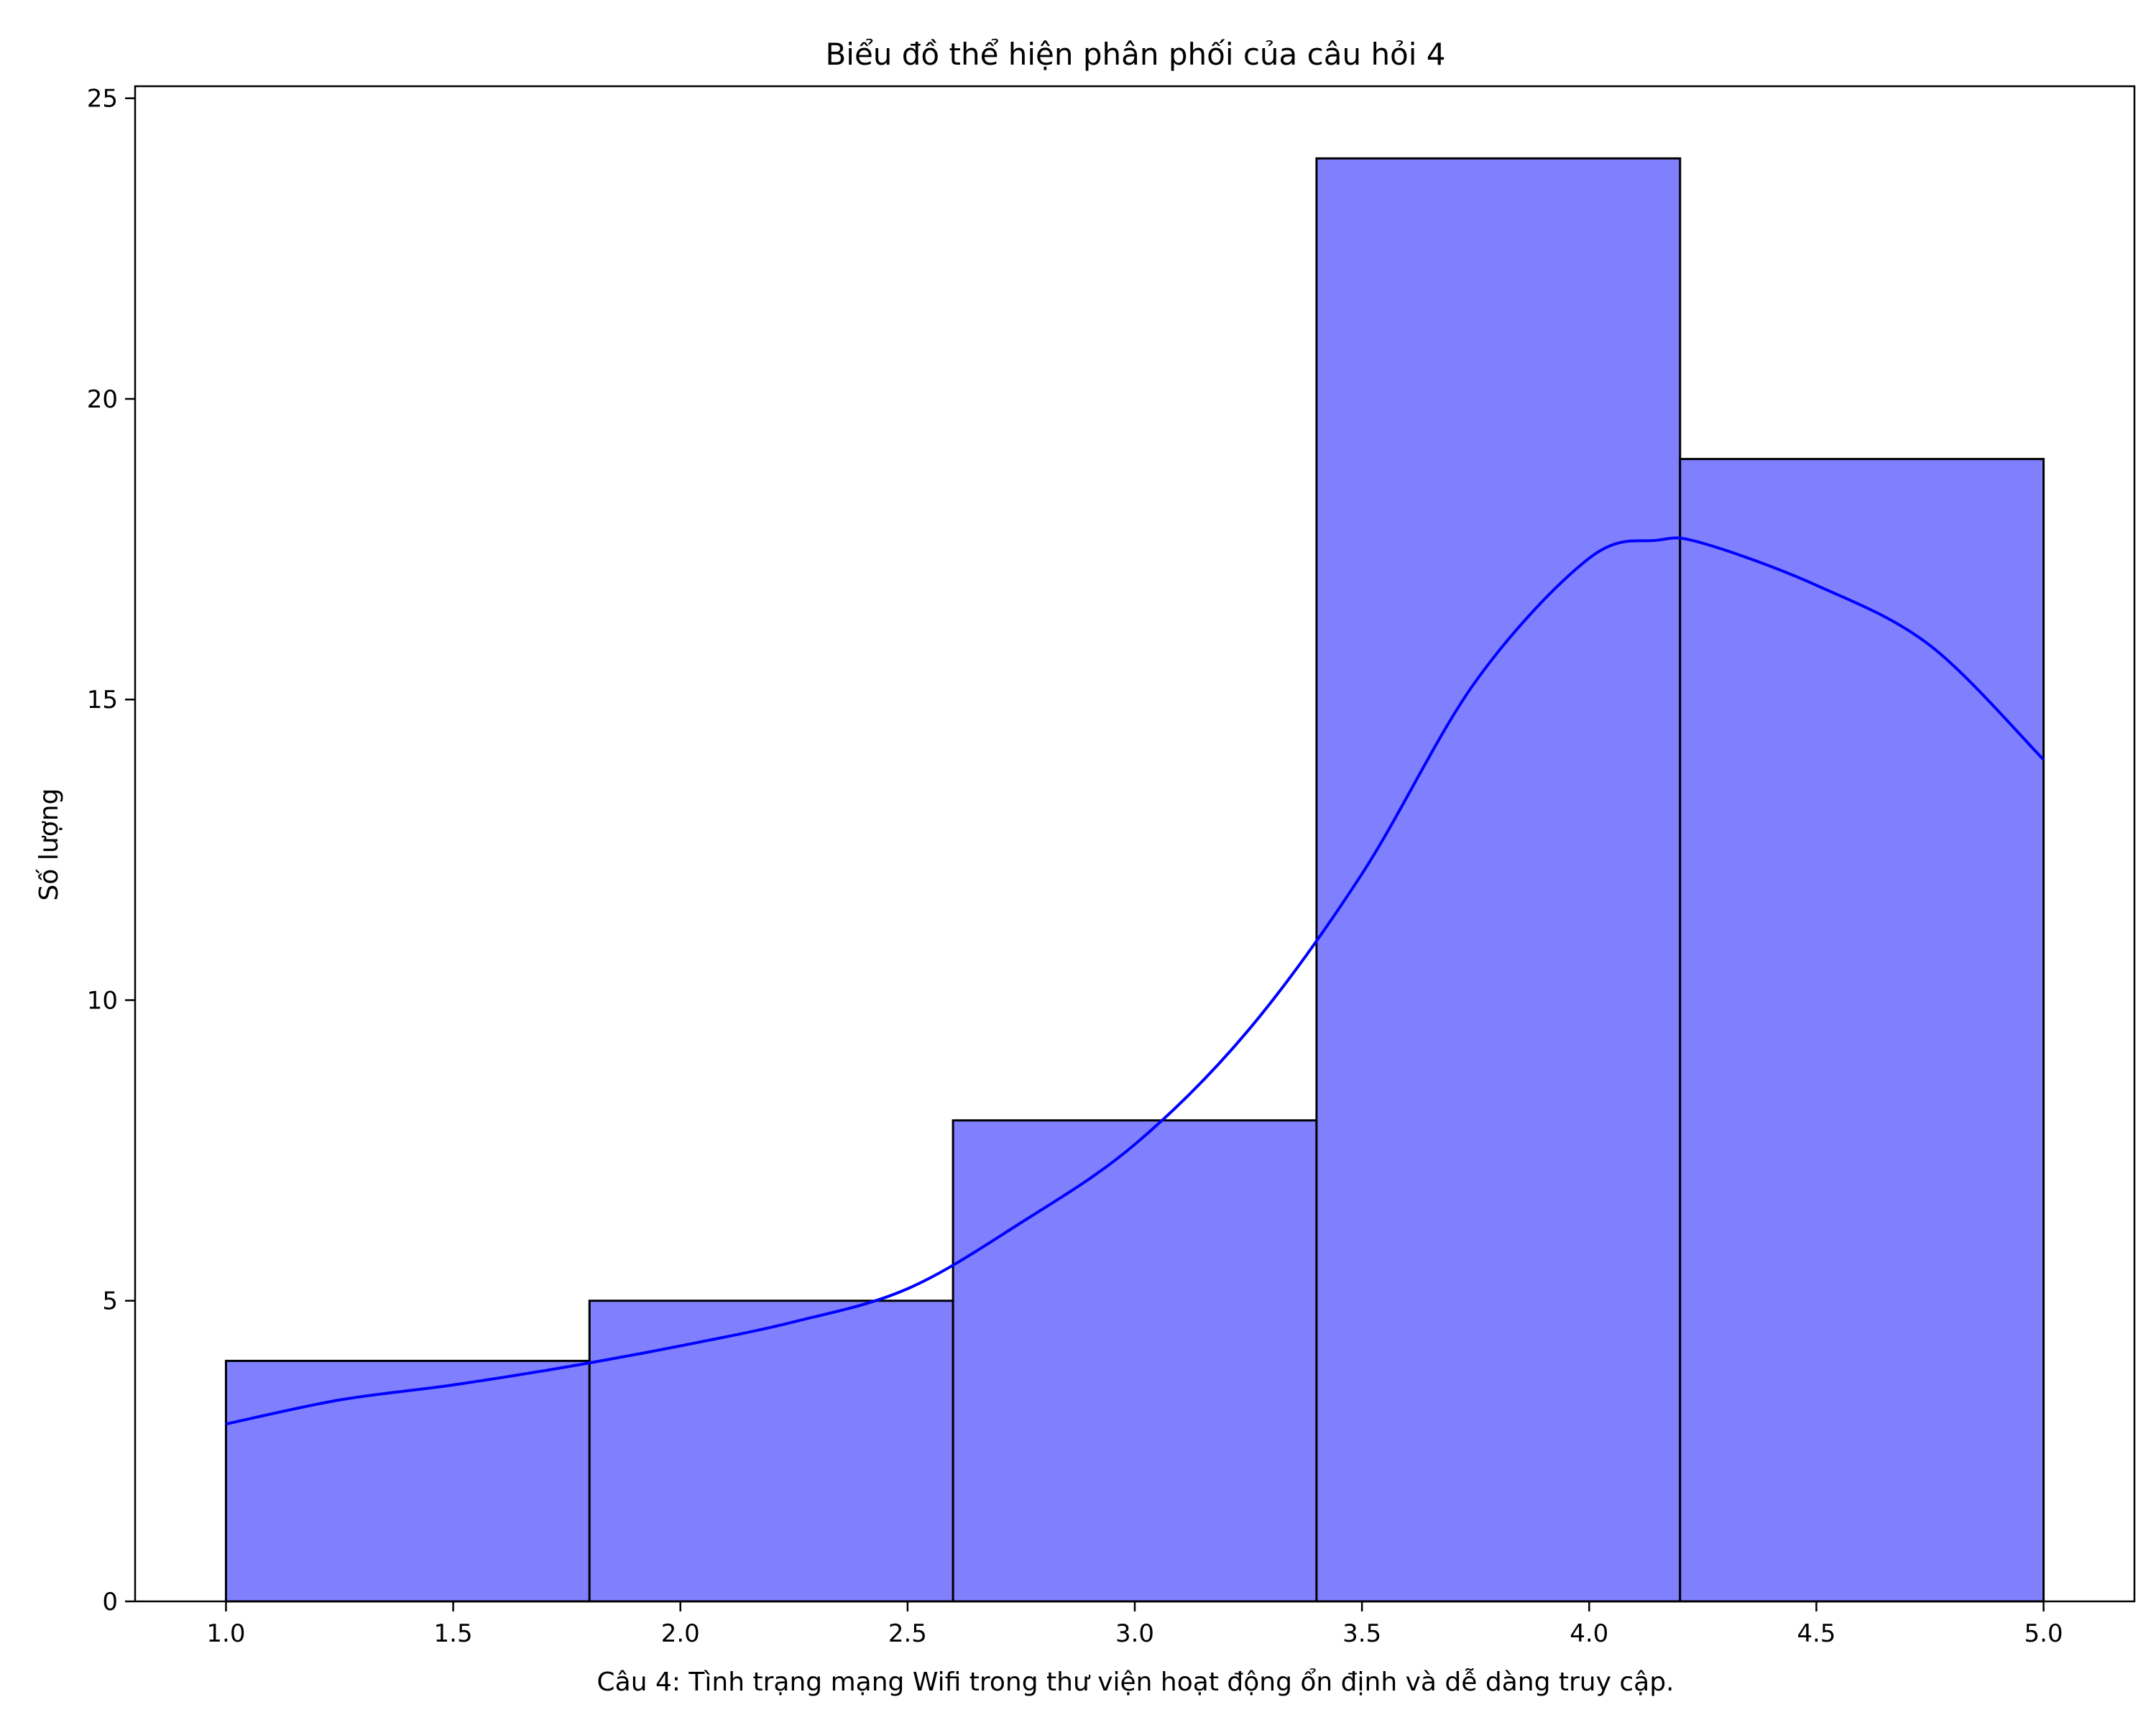 This screenshot has width=2156, height=1725. Describe the element at coordinates (103, 399) in the screenshot. I see `y-tick-label: 20` at that location.